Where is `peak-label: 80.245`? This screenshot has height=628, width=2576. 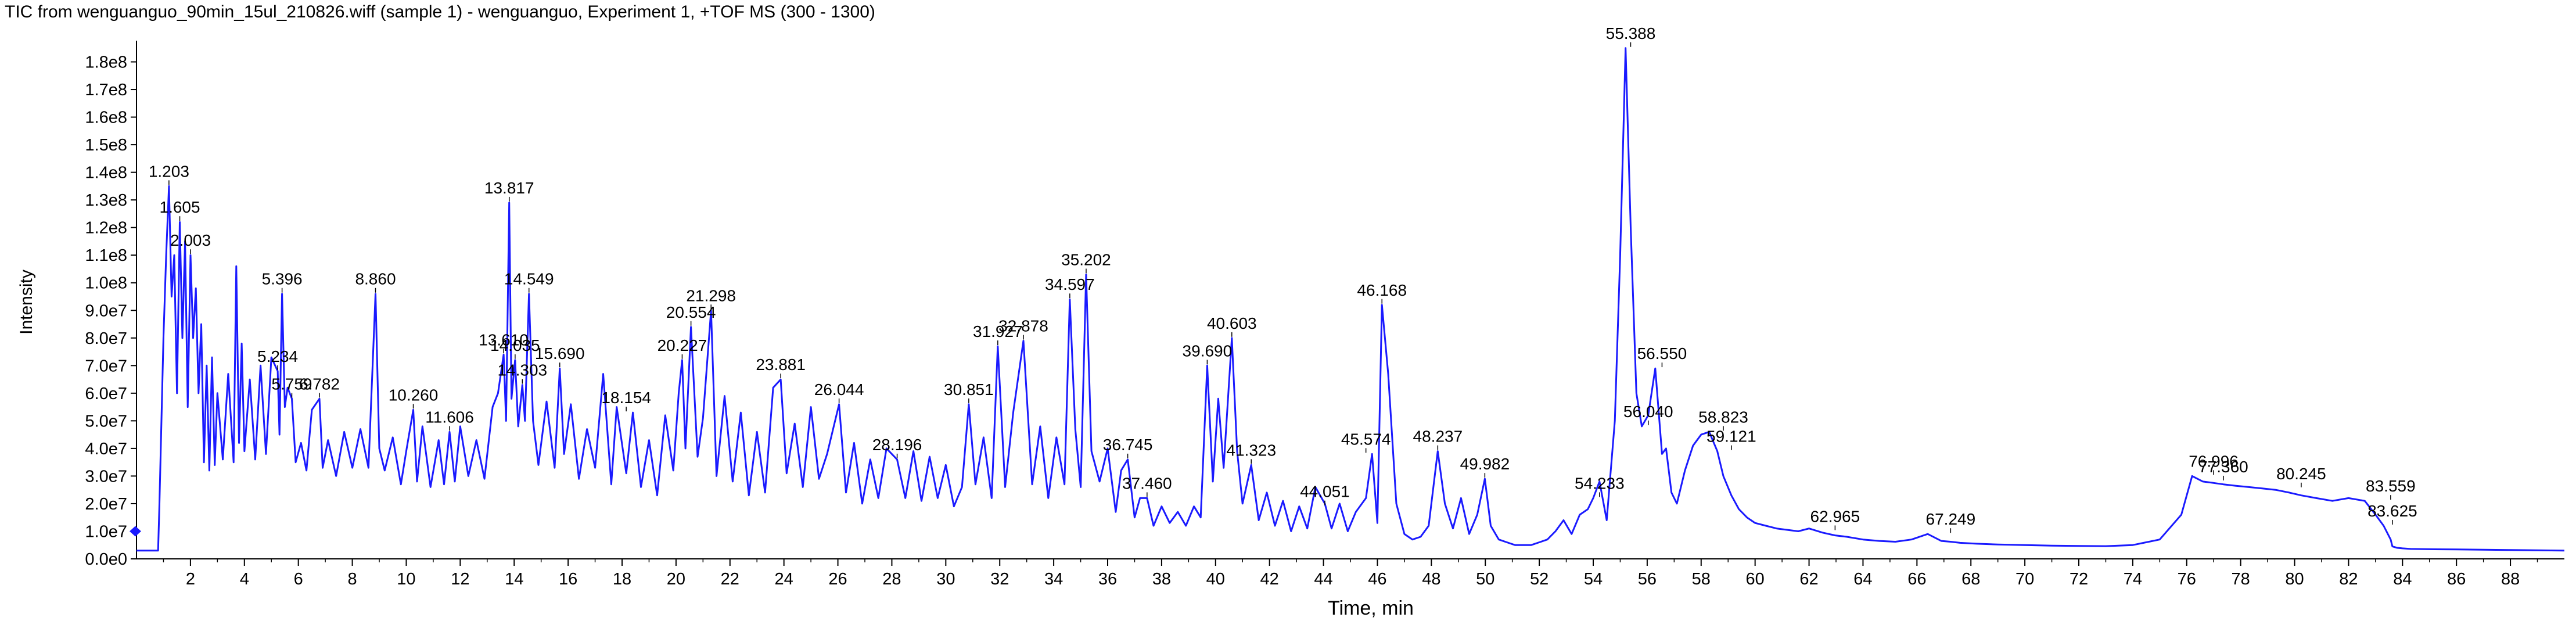
peak-label: 80.245 is located at coordinates (2301, 474).